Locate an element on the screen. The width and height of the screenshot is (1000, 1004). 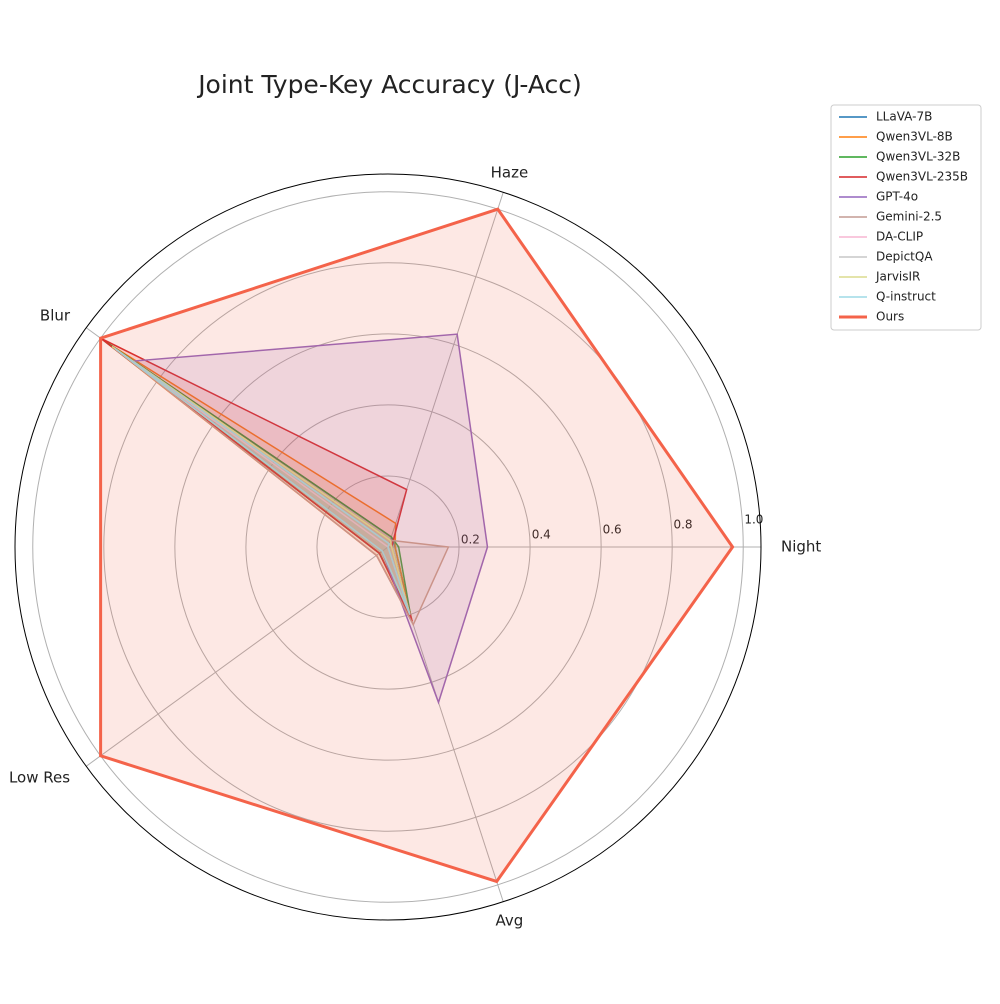
r-tick-label: 0.6 is located at coordinates (612, 530).